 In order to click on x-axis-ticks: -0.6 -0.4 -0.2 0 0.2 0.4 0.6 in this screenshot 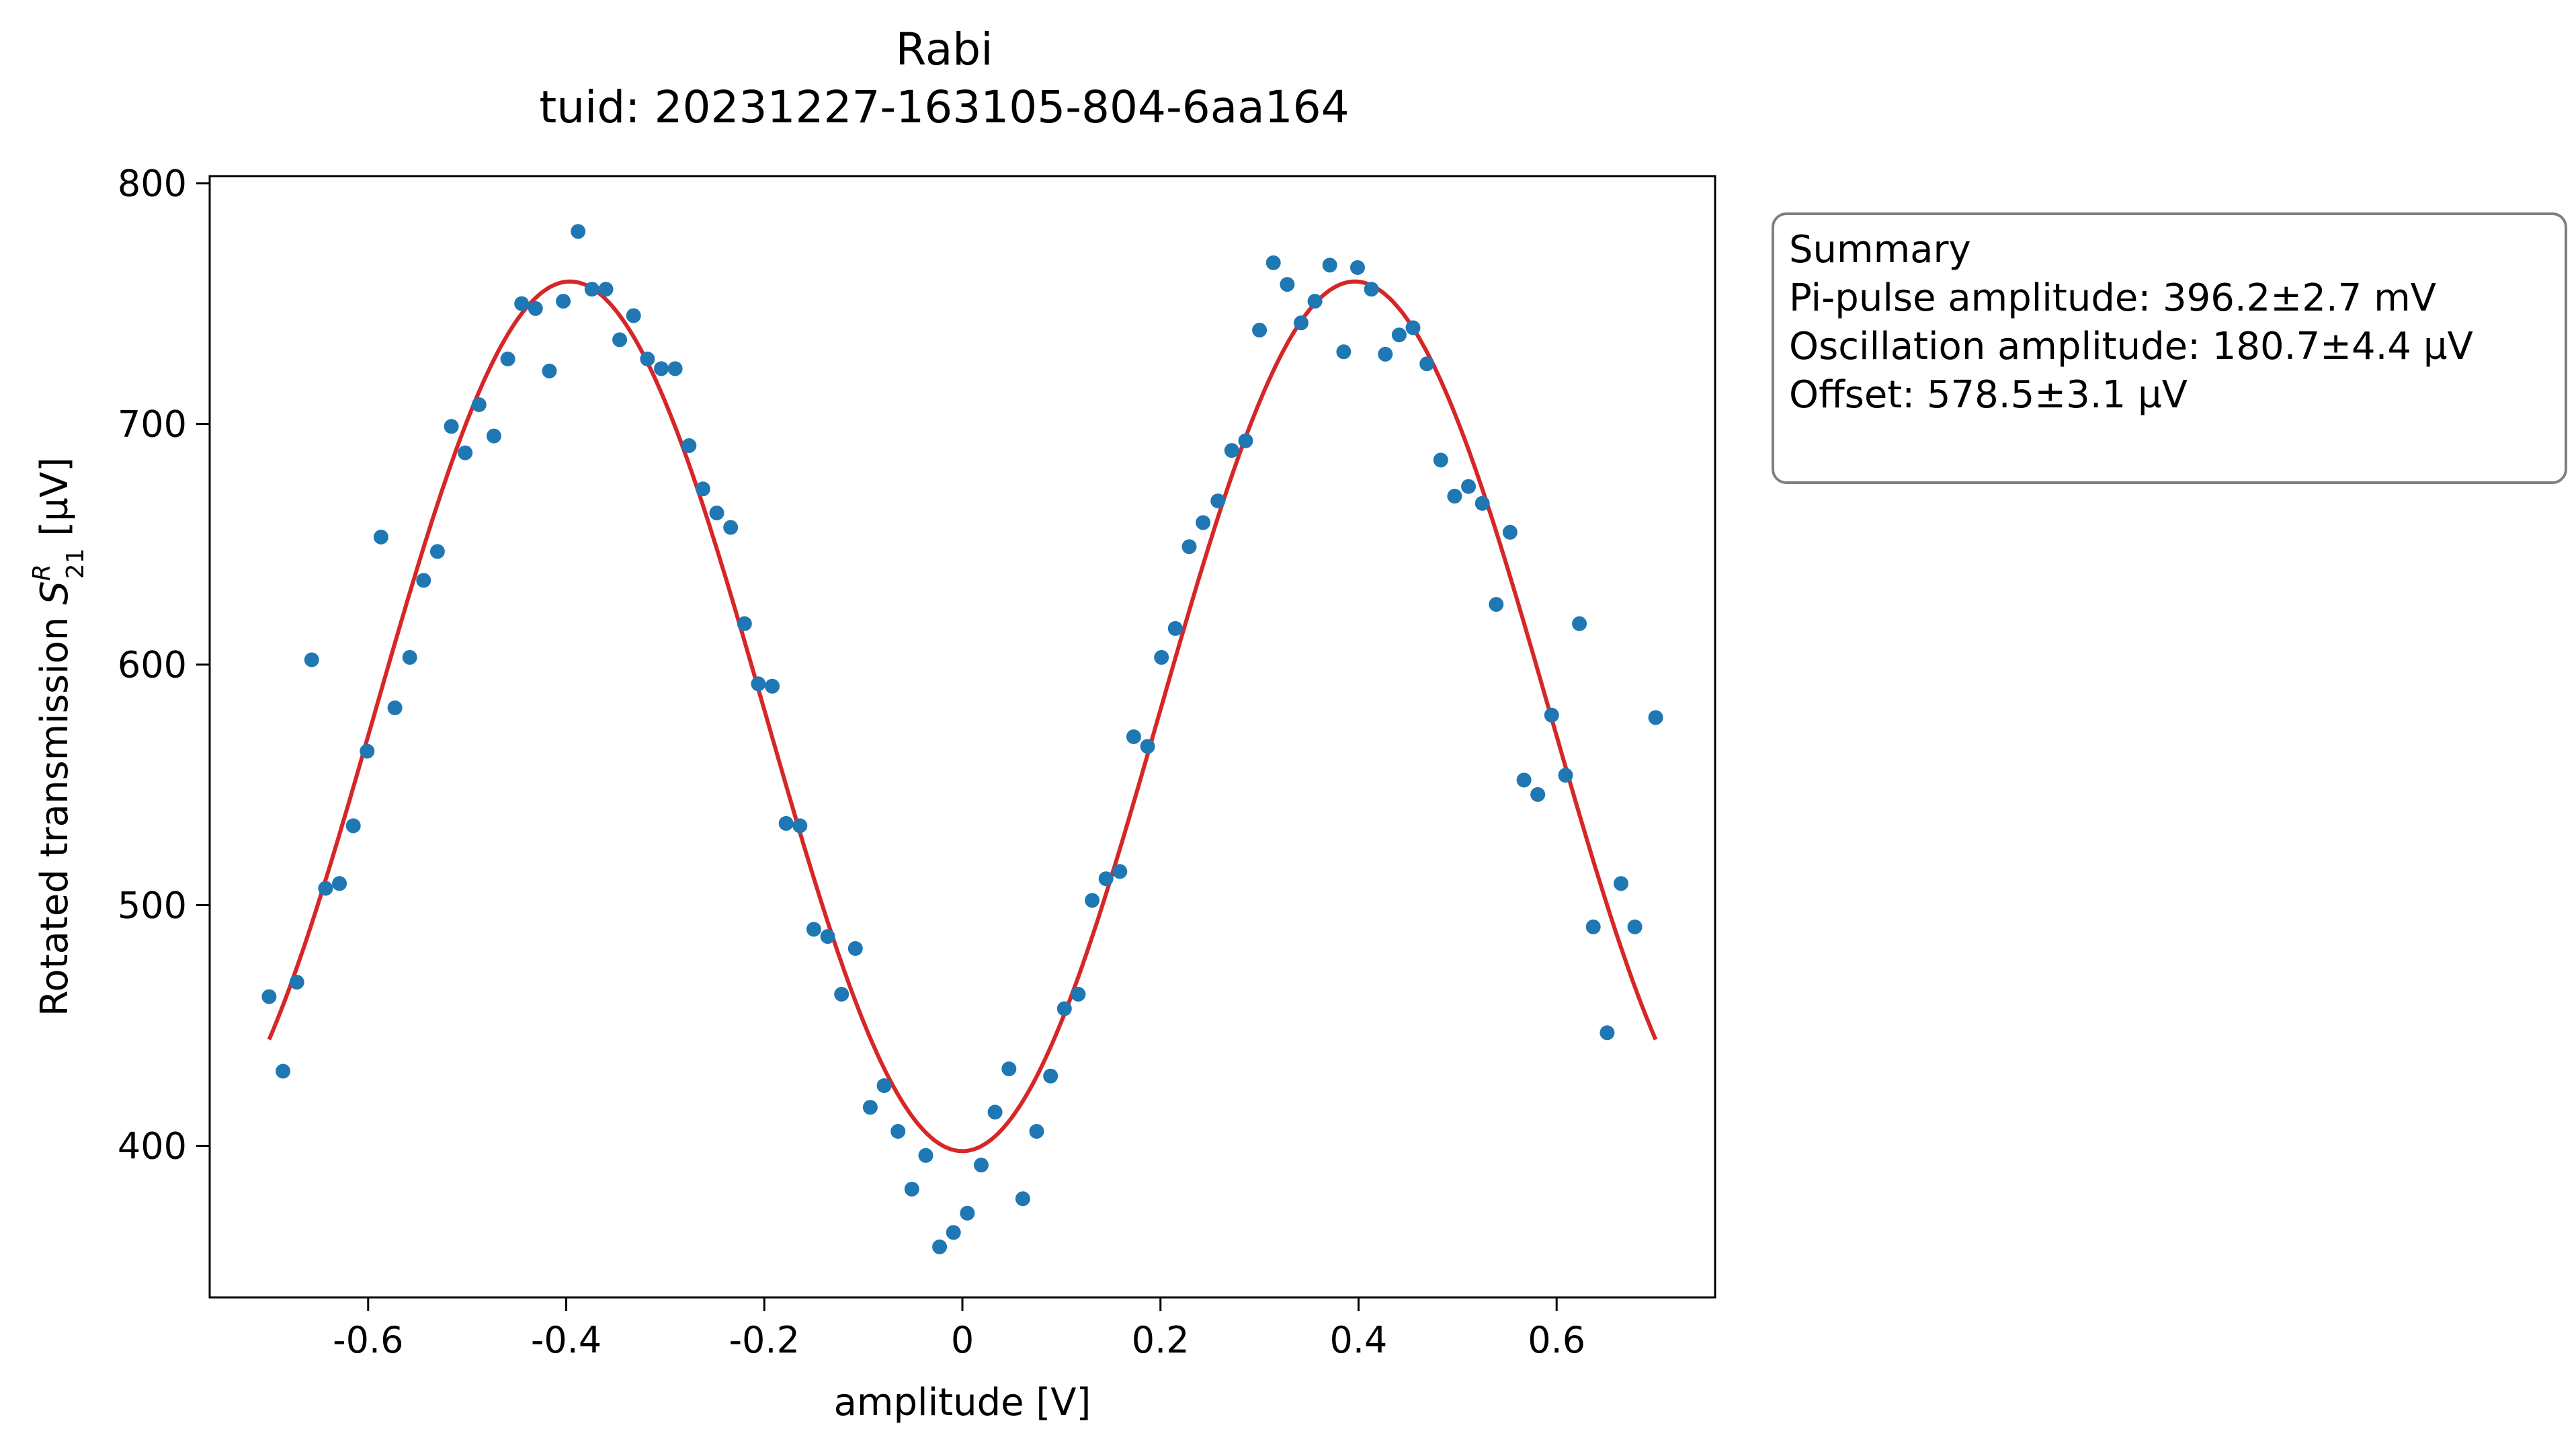, I will do `click(959, 1329)`.